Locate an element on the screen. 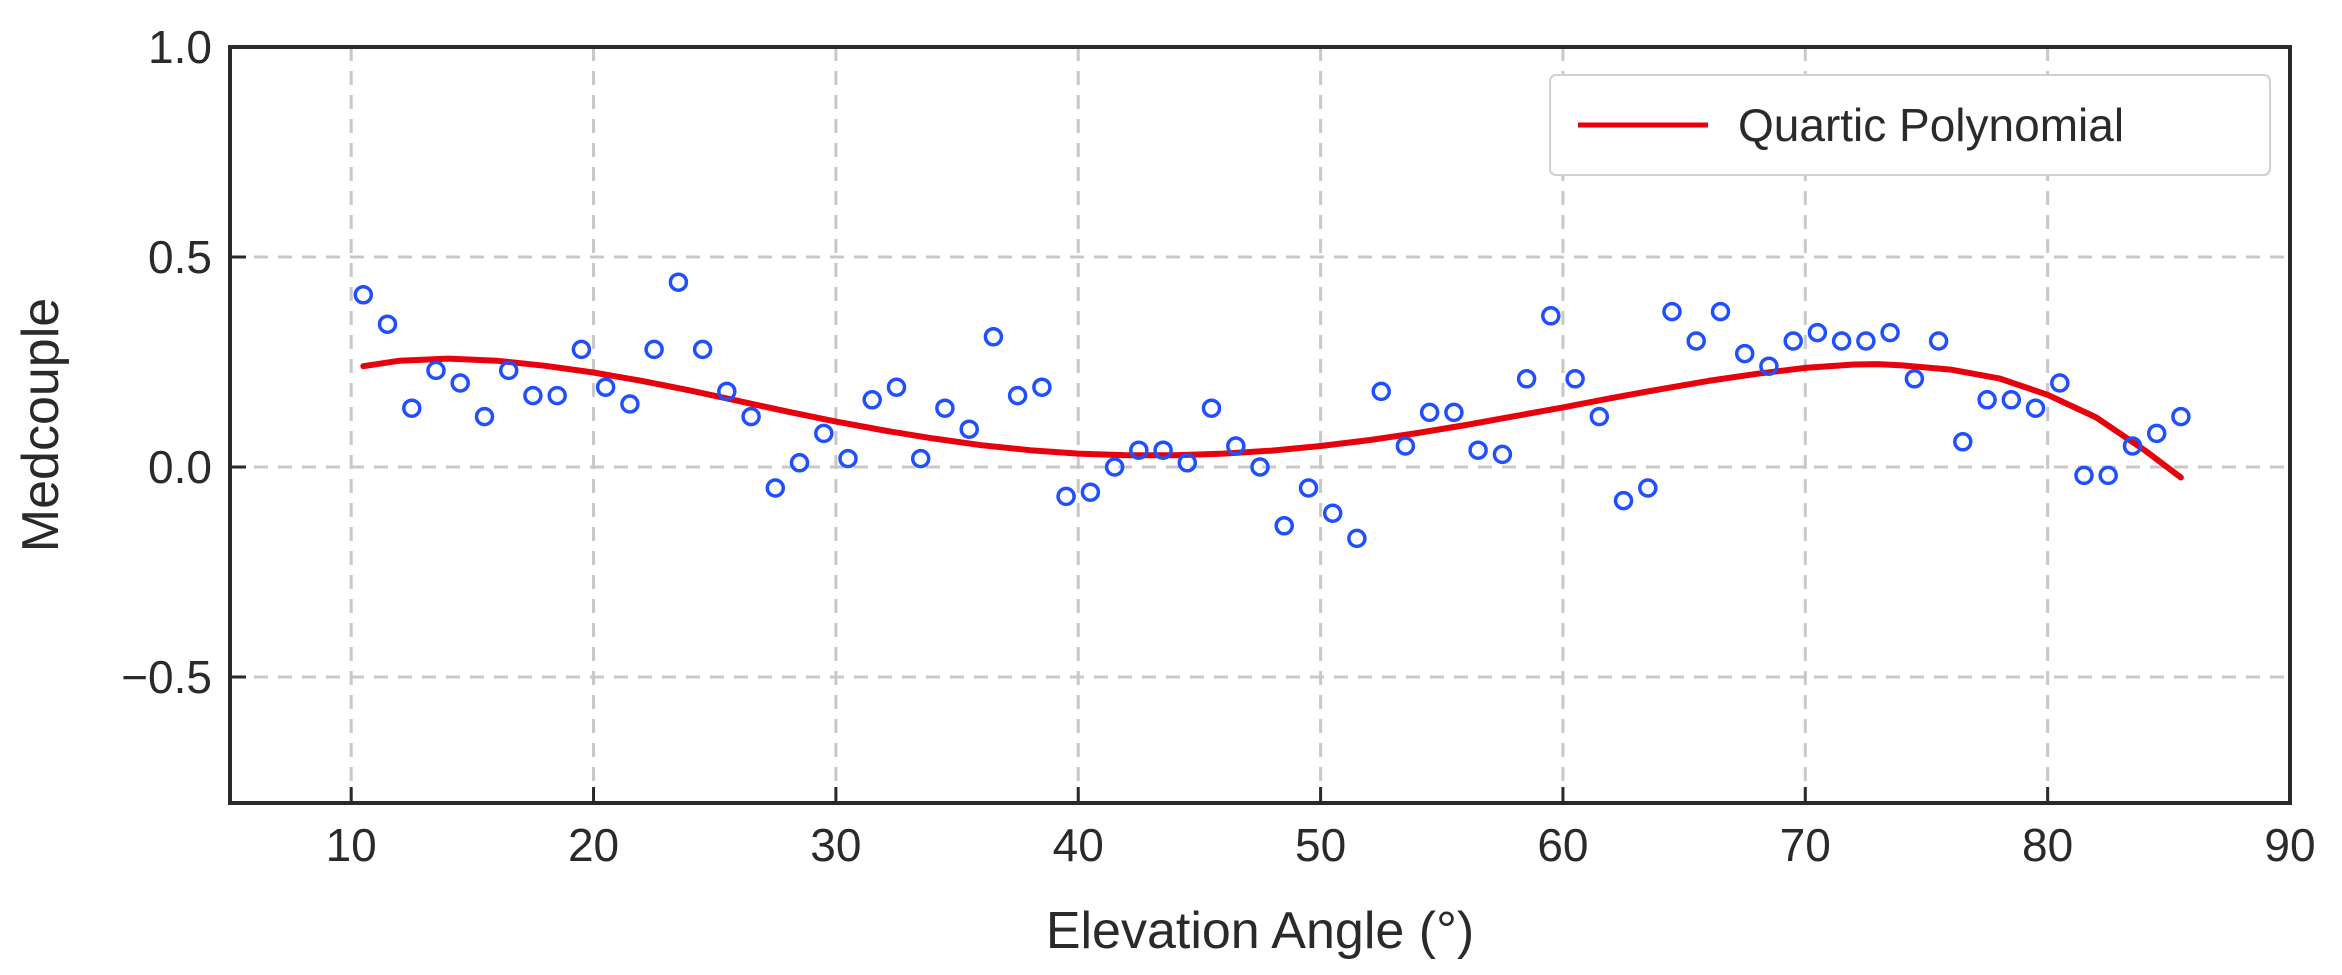 This screenshot has height=975, width=2342. x-tick-label: 20 is located at coordinates (593, 845).